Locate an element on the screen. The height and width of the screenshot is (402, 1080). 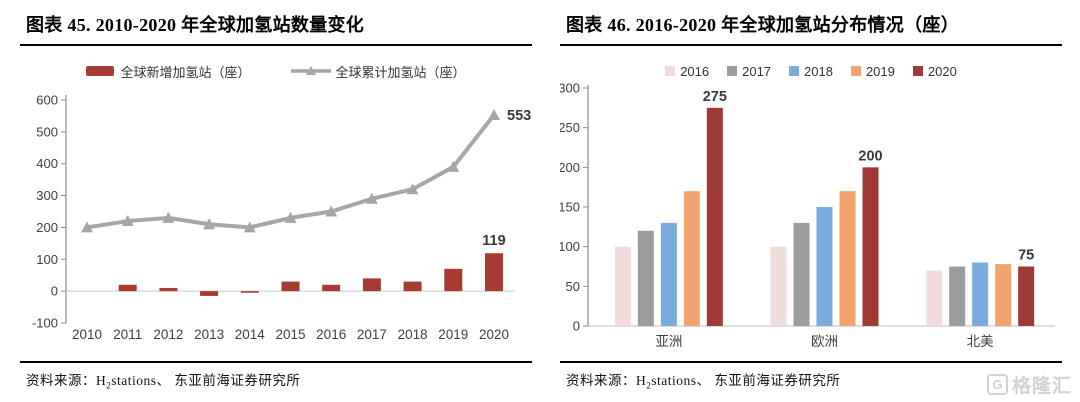
legend-label: 2020 is located at coordinates (942, 71).